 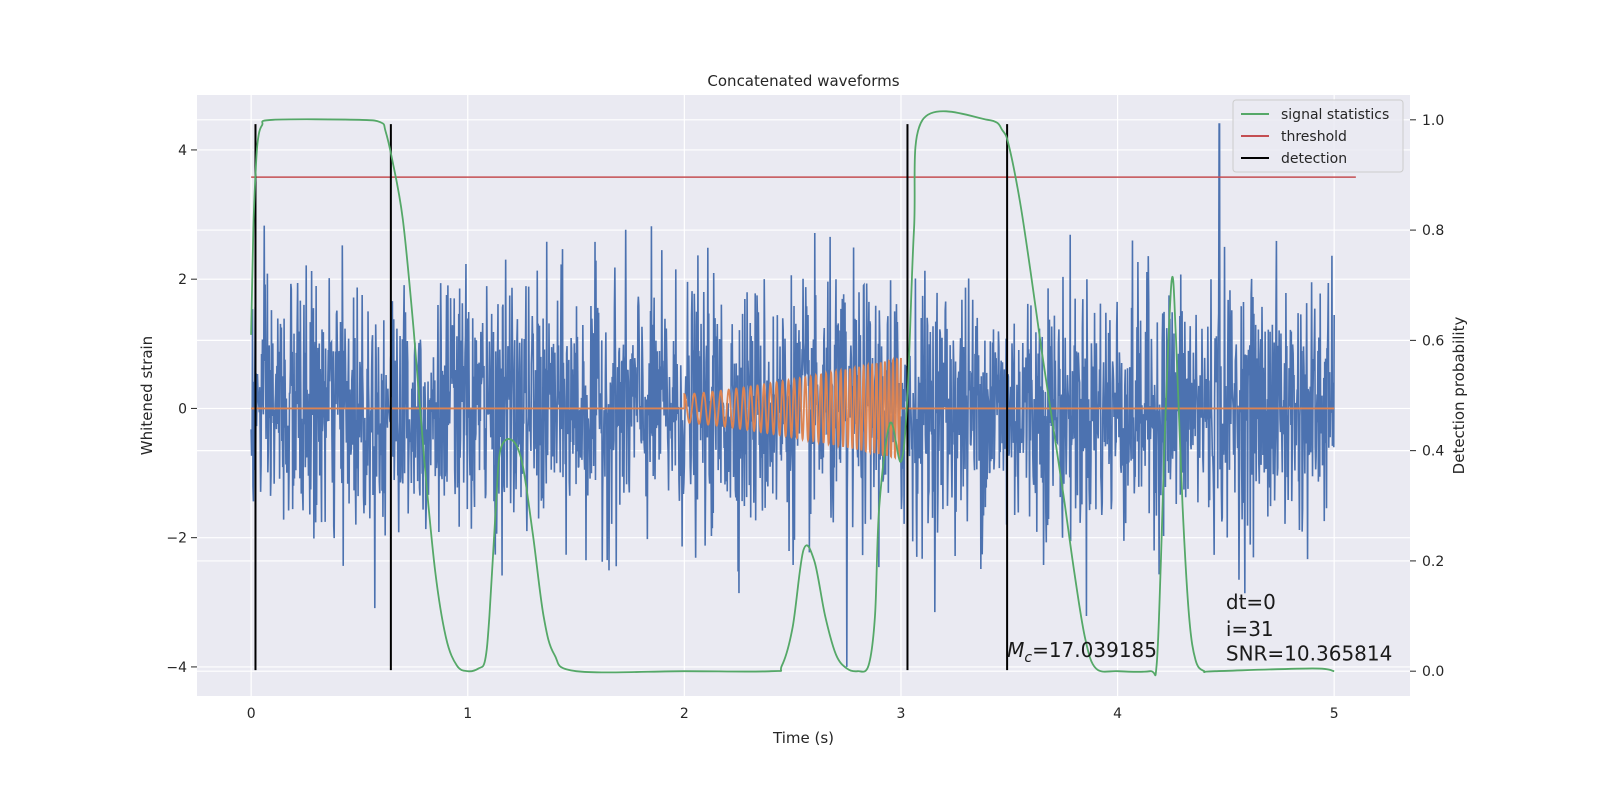 What do you see at coordinates (147, 395) in the screenshot?
I see `y-axis-label-left: Whitened strain` at bounding box center [147, 395].